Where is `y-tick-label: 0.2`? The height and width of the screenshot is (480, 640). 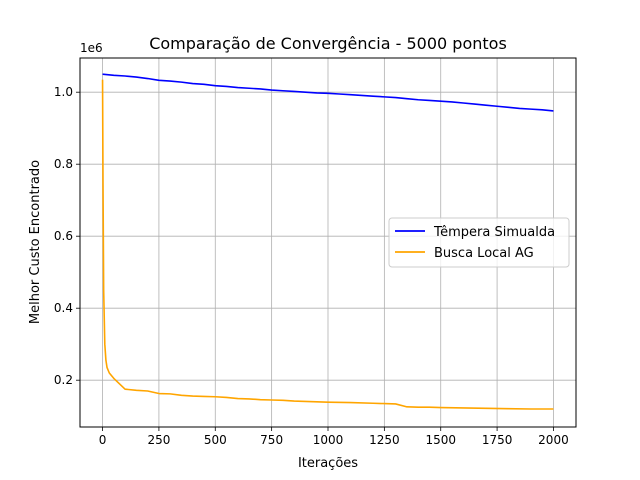 y-tick-label: 0.2 is located at coordinates (63, 380).